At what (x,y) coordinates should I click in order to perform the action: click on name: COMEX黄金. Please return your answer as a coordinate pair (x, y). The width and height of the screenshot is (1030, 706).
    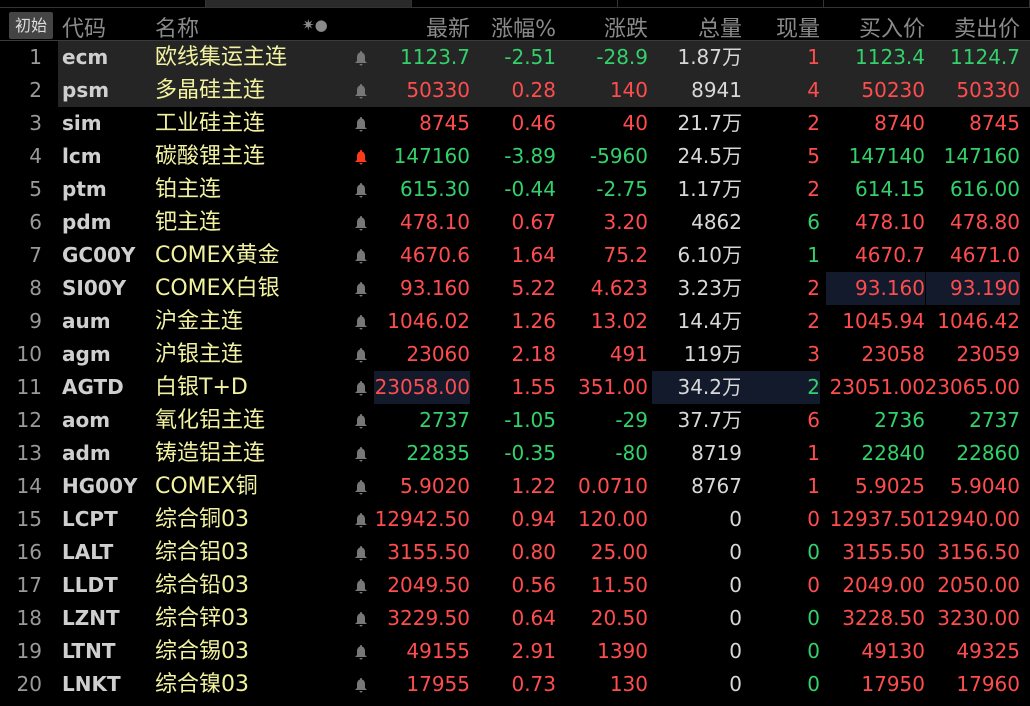
    Looking at the image, I should click on (217, 255).